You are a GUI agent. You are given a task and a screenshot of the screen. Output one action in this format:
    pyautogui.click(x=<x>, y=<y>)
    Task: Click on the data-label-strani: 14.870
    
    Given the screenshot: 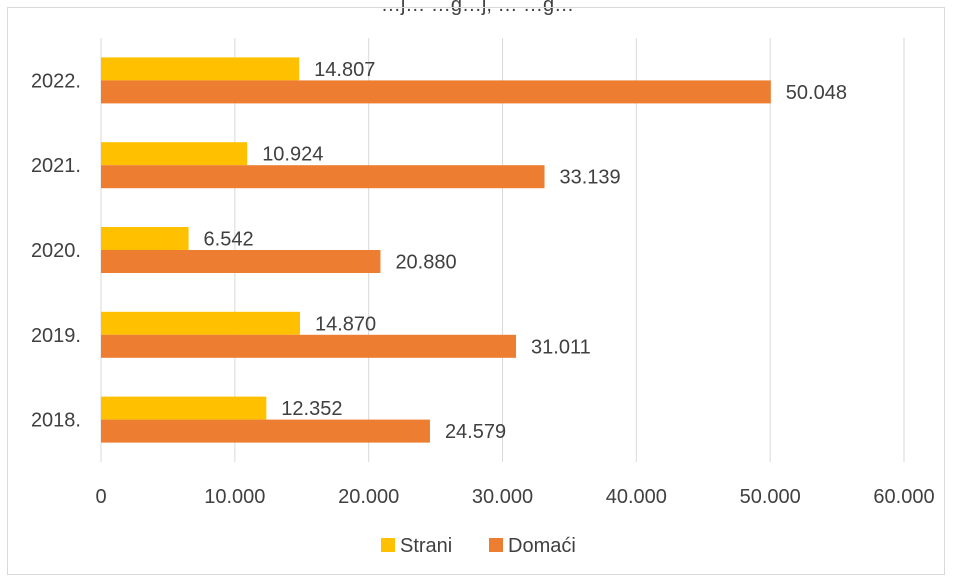 What is the action you would take?
    pyautogui.click(x=345, y=324)
    